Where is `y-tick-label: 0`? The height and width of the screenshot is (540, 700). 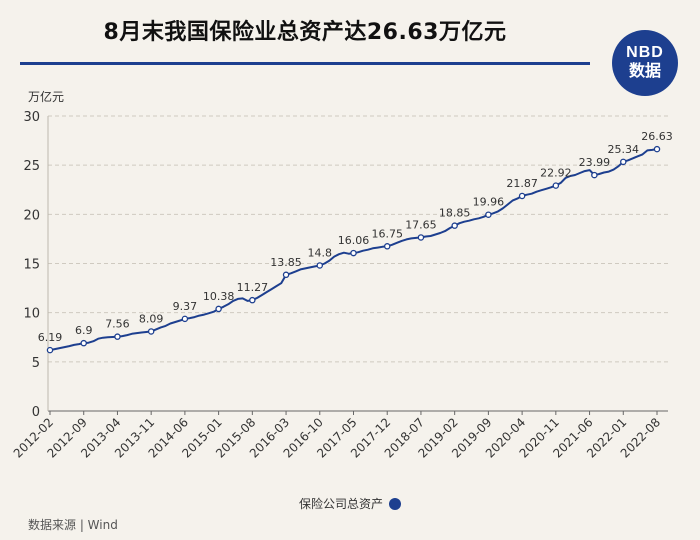 y-tick-label: 0 is located at coordinates (36, 412).